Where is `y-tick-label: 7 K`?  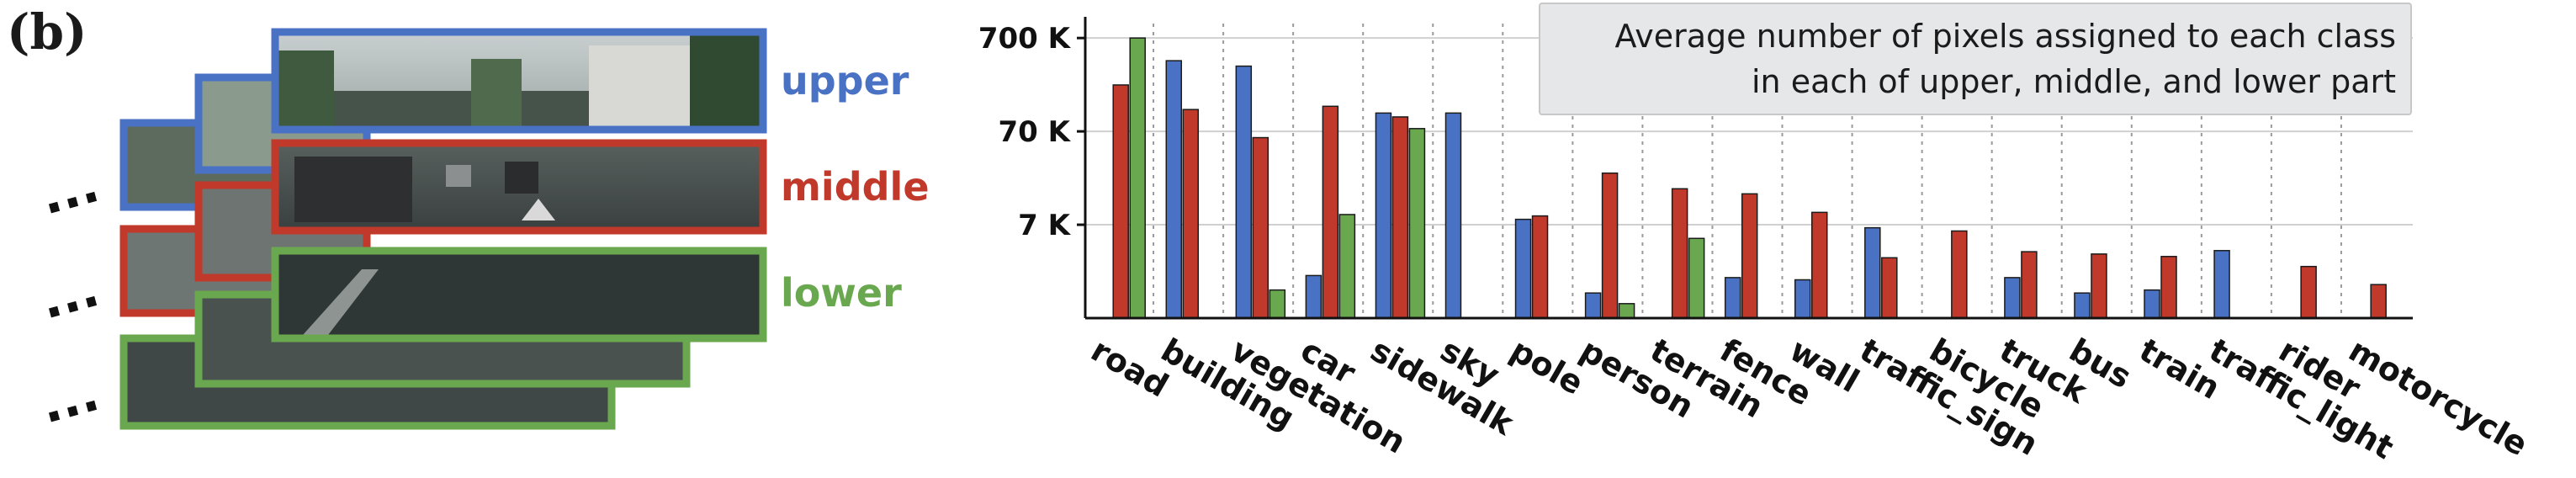 y-tick-label: 7 K is located at coordinates (1044, 225).